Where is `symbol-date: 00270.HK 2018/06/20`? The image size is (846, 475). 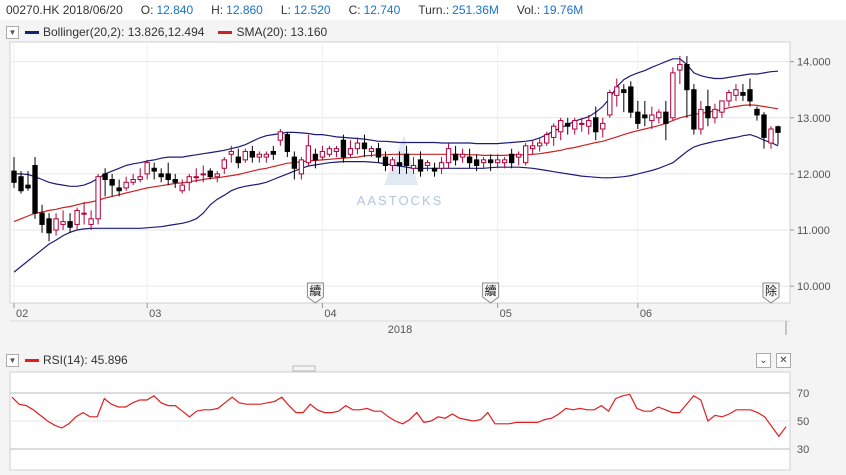 symbol-date: 00270.HK 2018/06/20 is located at coordinates (64, 10).